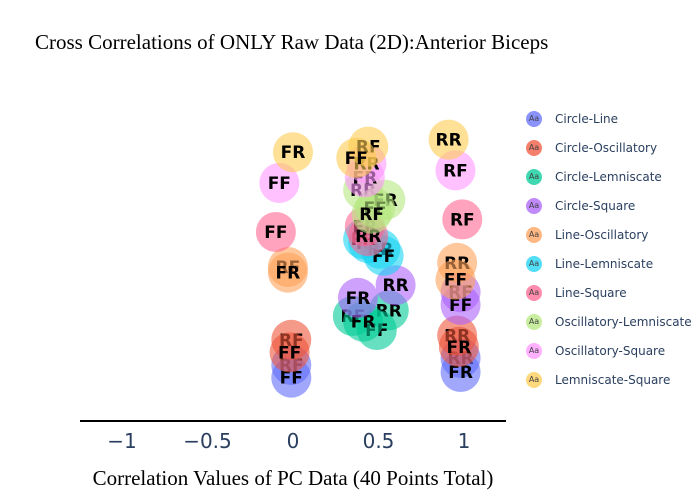  What do you see at coordinates (606, 147) in the screenshot?
I see `legend-label: Circle-Oscillatory` at bounding box center [606, 147].